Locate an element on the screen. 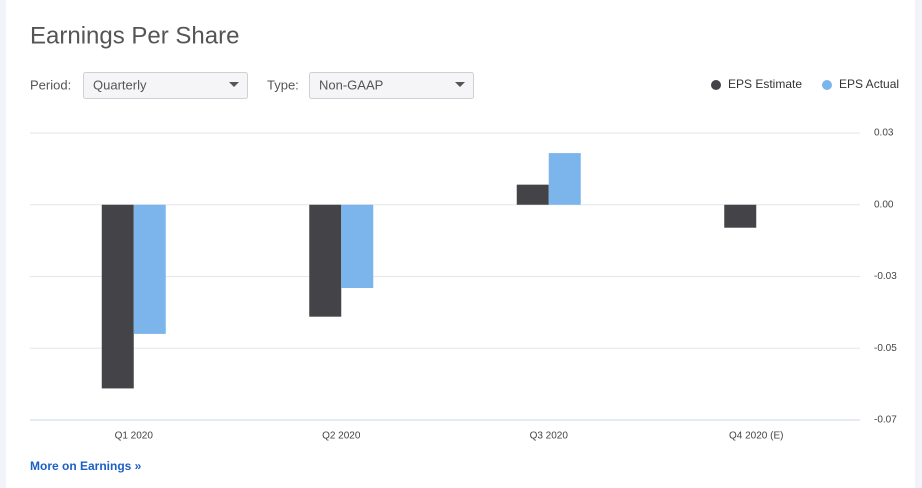 This screenshot has width=922, height=488. dropdown-value: Quarterly is located at coordinates (120, 84).